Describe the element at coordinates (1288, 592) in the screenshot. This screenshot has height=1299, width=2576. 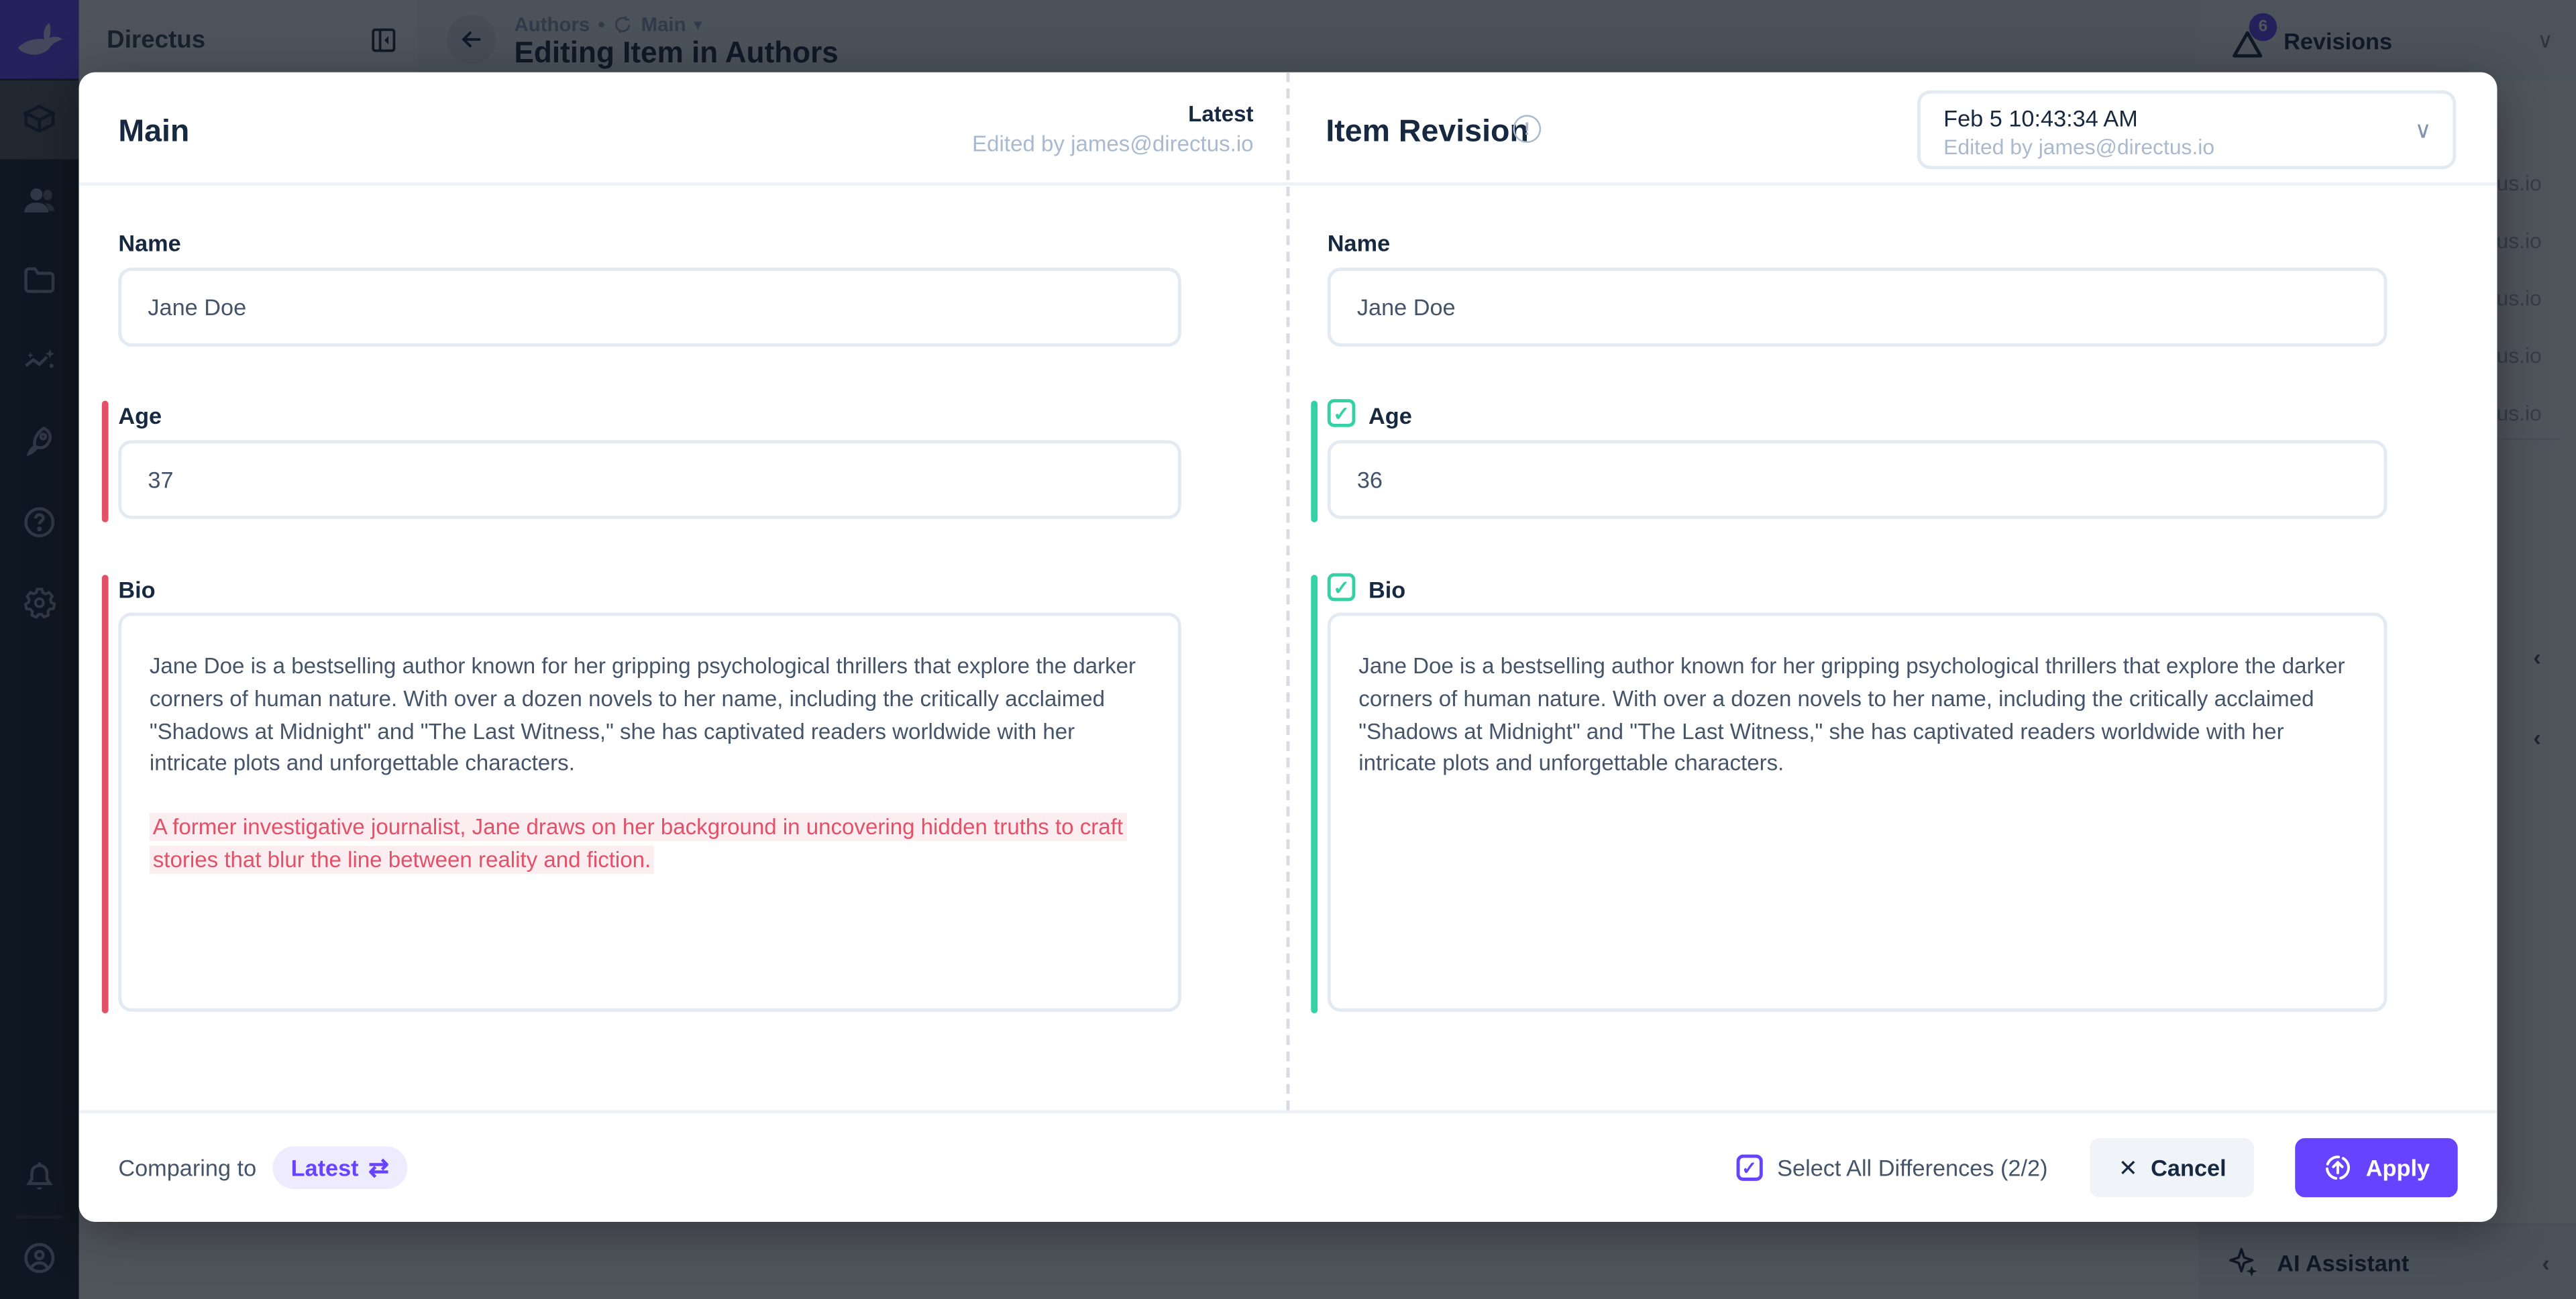
I see `pane-divider` at that location.